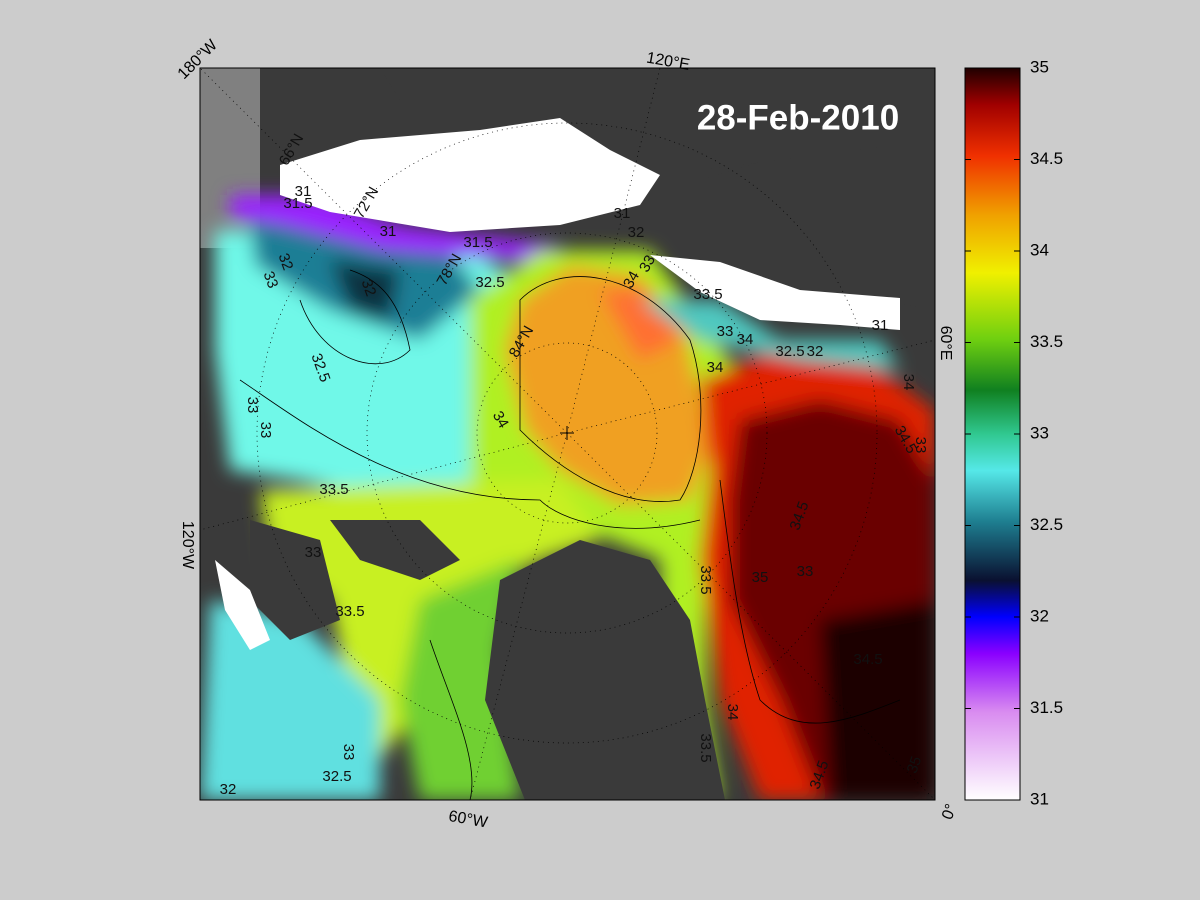  Describe the element at coordinates (1039, 66) in the screenshot. I see `colorbar-tick-label: 35` at that location.